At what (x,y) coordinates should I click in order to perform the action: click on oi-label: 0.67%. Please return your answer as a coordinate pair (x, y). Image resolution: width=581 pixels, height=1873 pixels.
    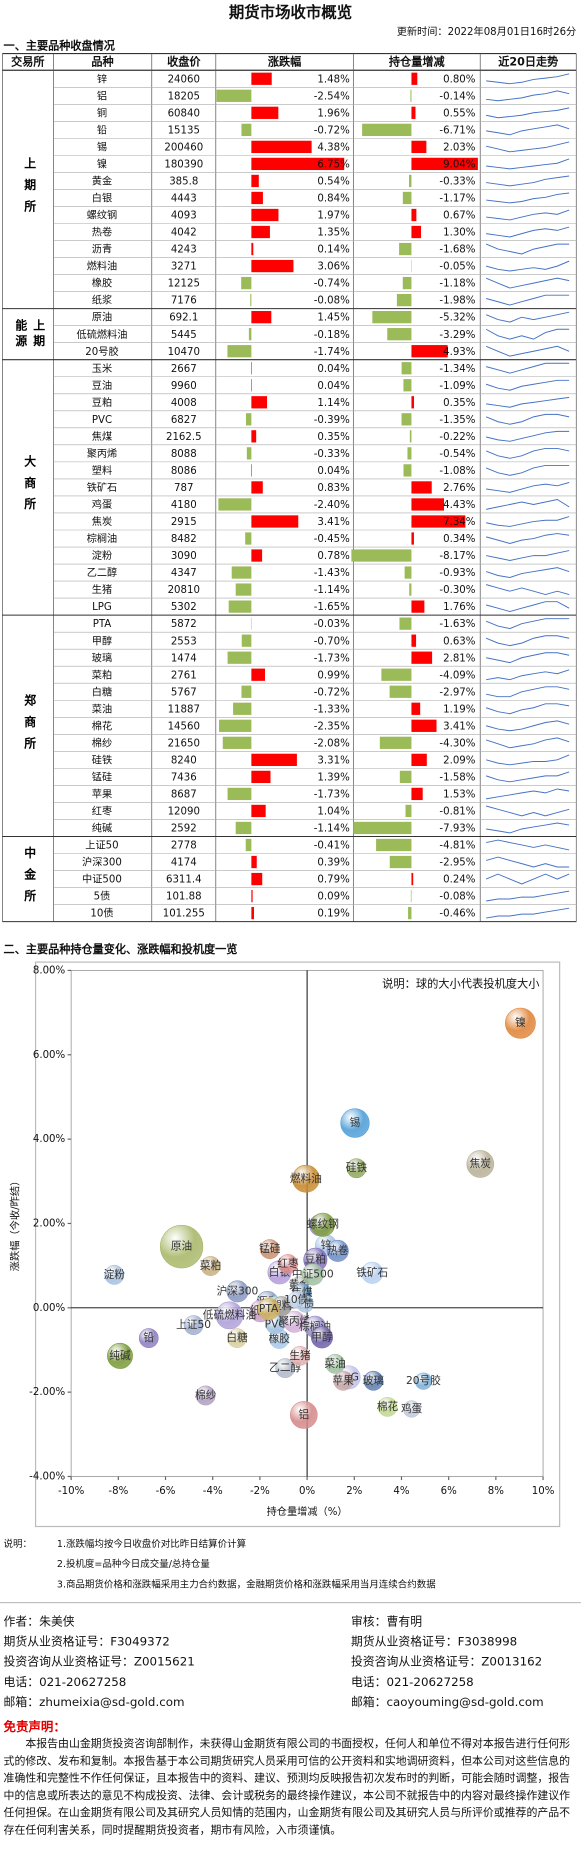
    Looking at the image, I should click on (459, 216).